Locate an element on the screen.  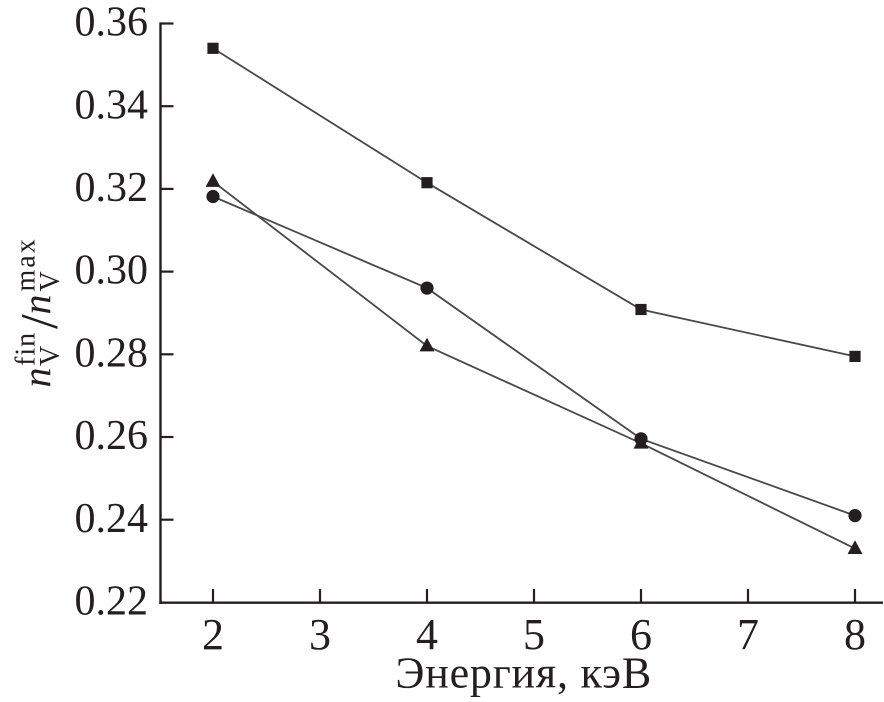
svg-text: 0.36 is located at coordinates (112, 23).